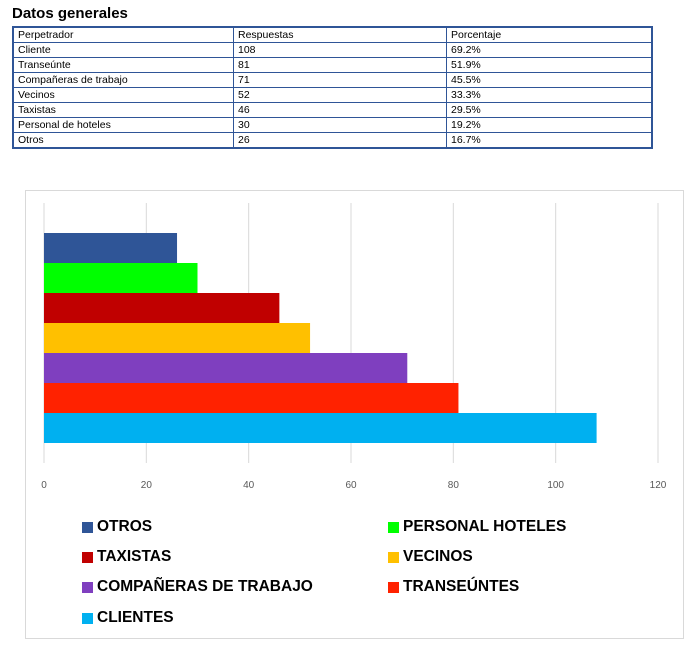 The height and width of the screenshot is (657, 700). I want to click on legend-item: PERSONAL HOTELES, so click(477, 527).